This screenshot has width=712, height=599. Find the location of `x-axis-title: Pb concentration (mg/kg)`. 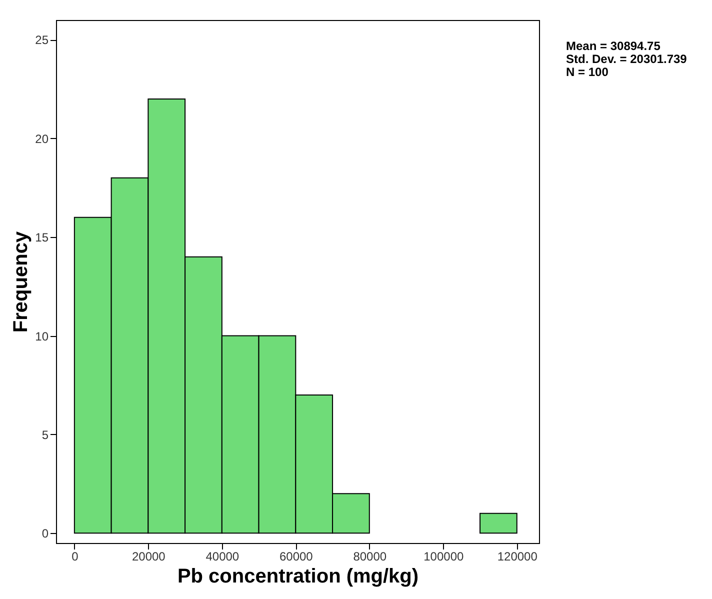

x-axis-title: Pb concentration (mg/kg) is located at coordinates (298, 577).